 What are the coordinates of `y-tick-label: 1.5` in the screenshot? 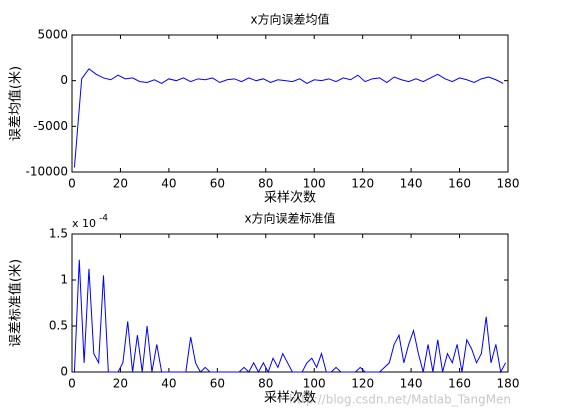 It's located at (58, 234).